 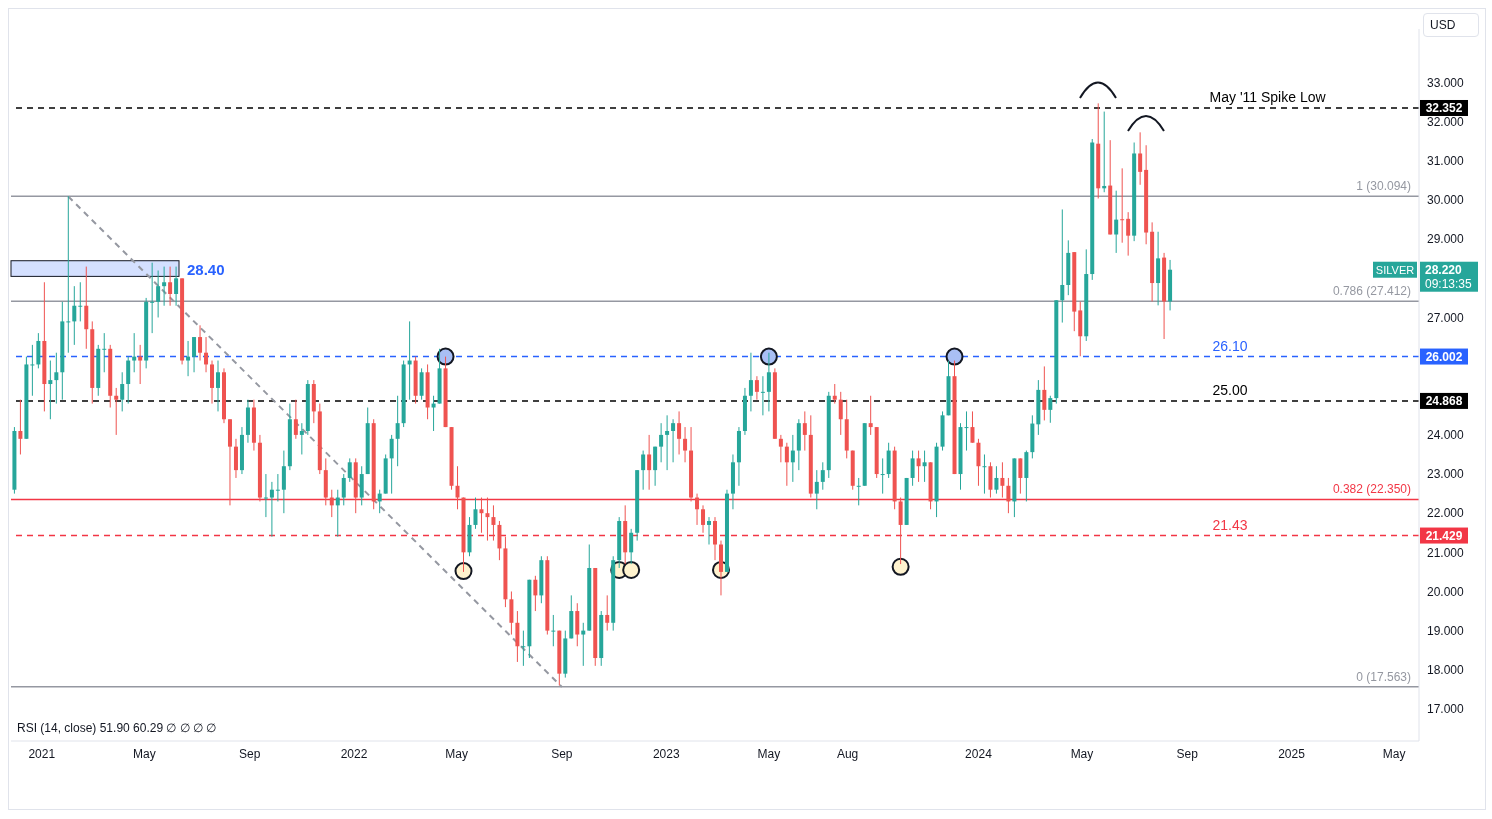 What do you see at coordinates (1230, 389) in the screenshot?
I see `annotation: 25.00` at bounding box center [1230, 389].